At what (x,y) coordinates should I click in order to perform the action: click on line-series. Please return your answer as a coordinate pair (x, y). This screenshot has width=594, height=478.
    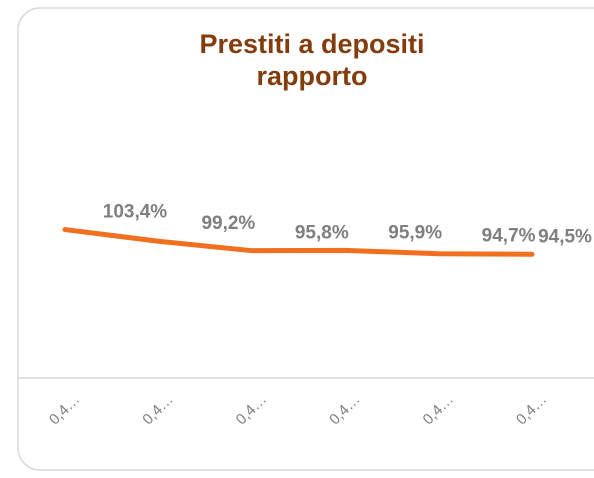
    Looking at the image, I should click on (298, 242).